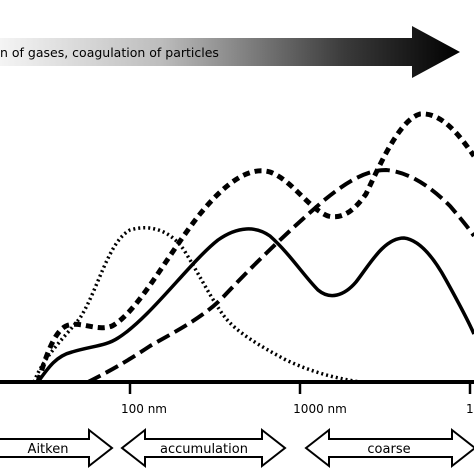  Describe the element at coordinates (144, 409) in the screenshot. I see `x-tick-label-100nm: 100 nm` at that location.